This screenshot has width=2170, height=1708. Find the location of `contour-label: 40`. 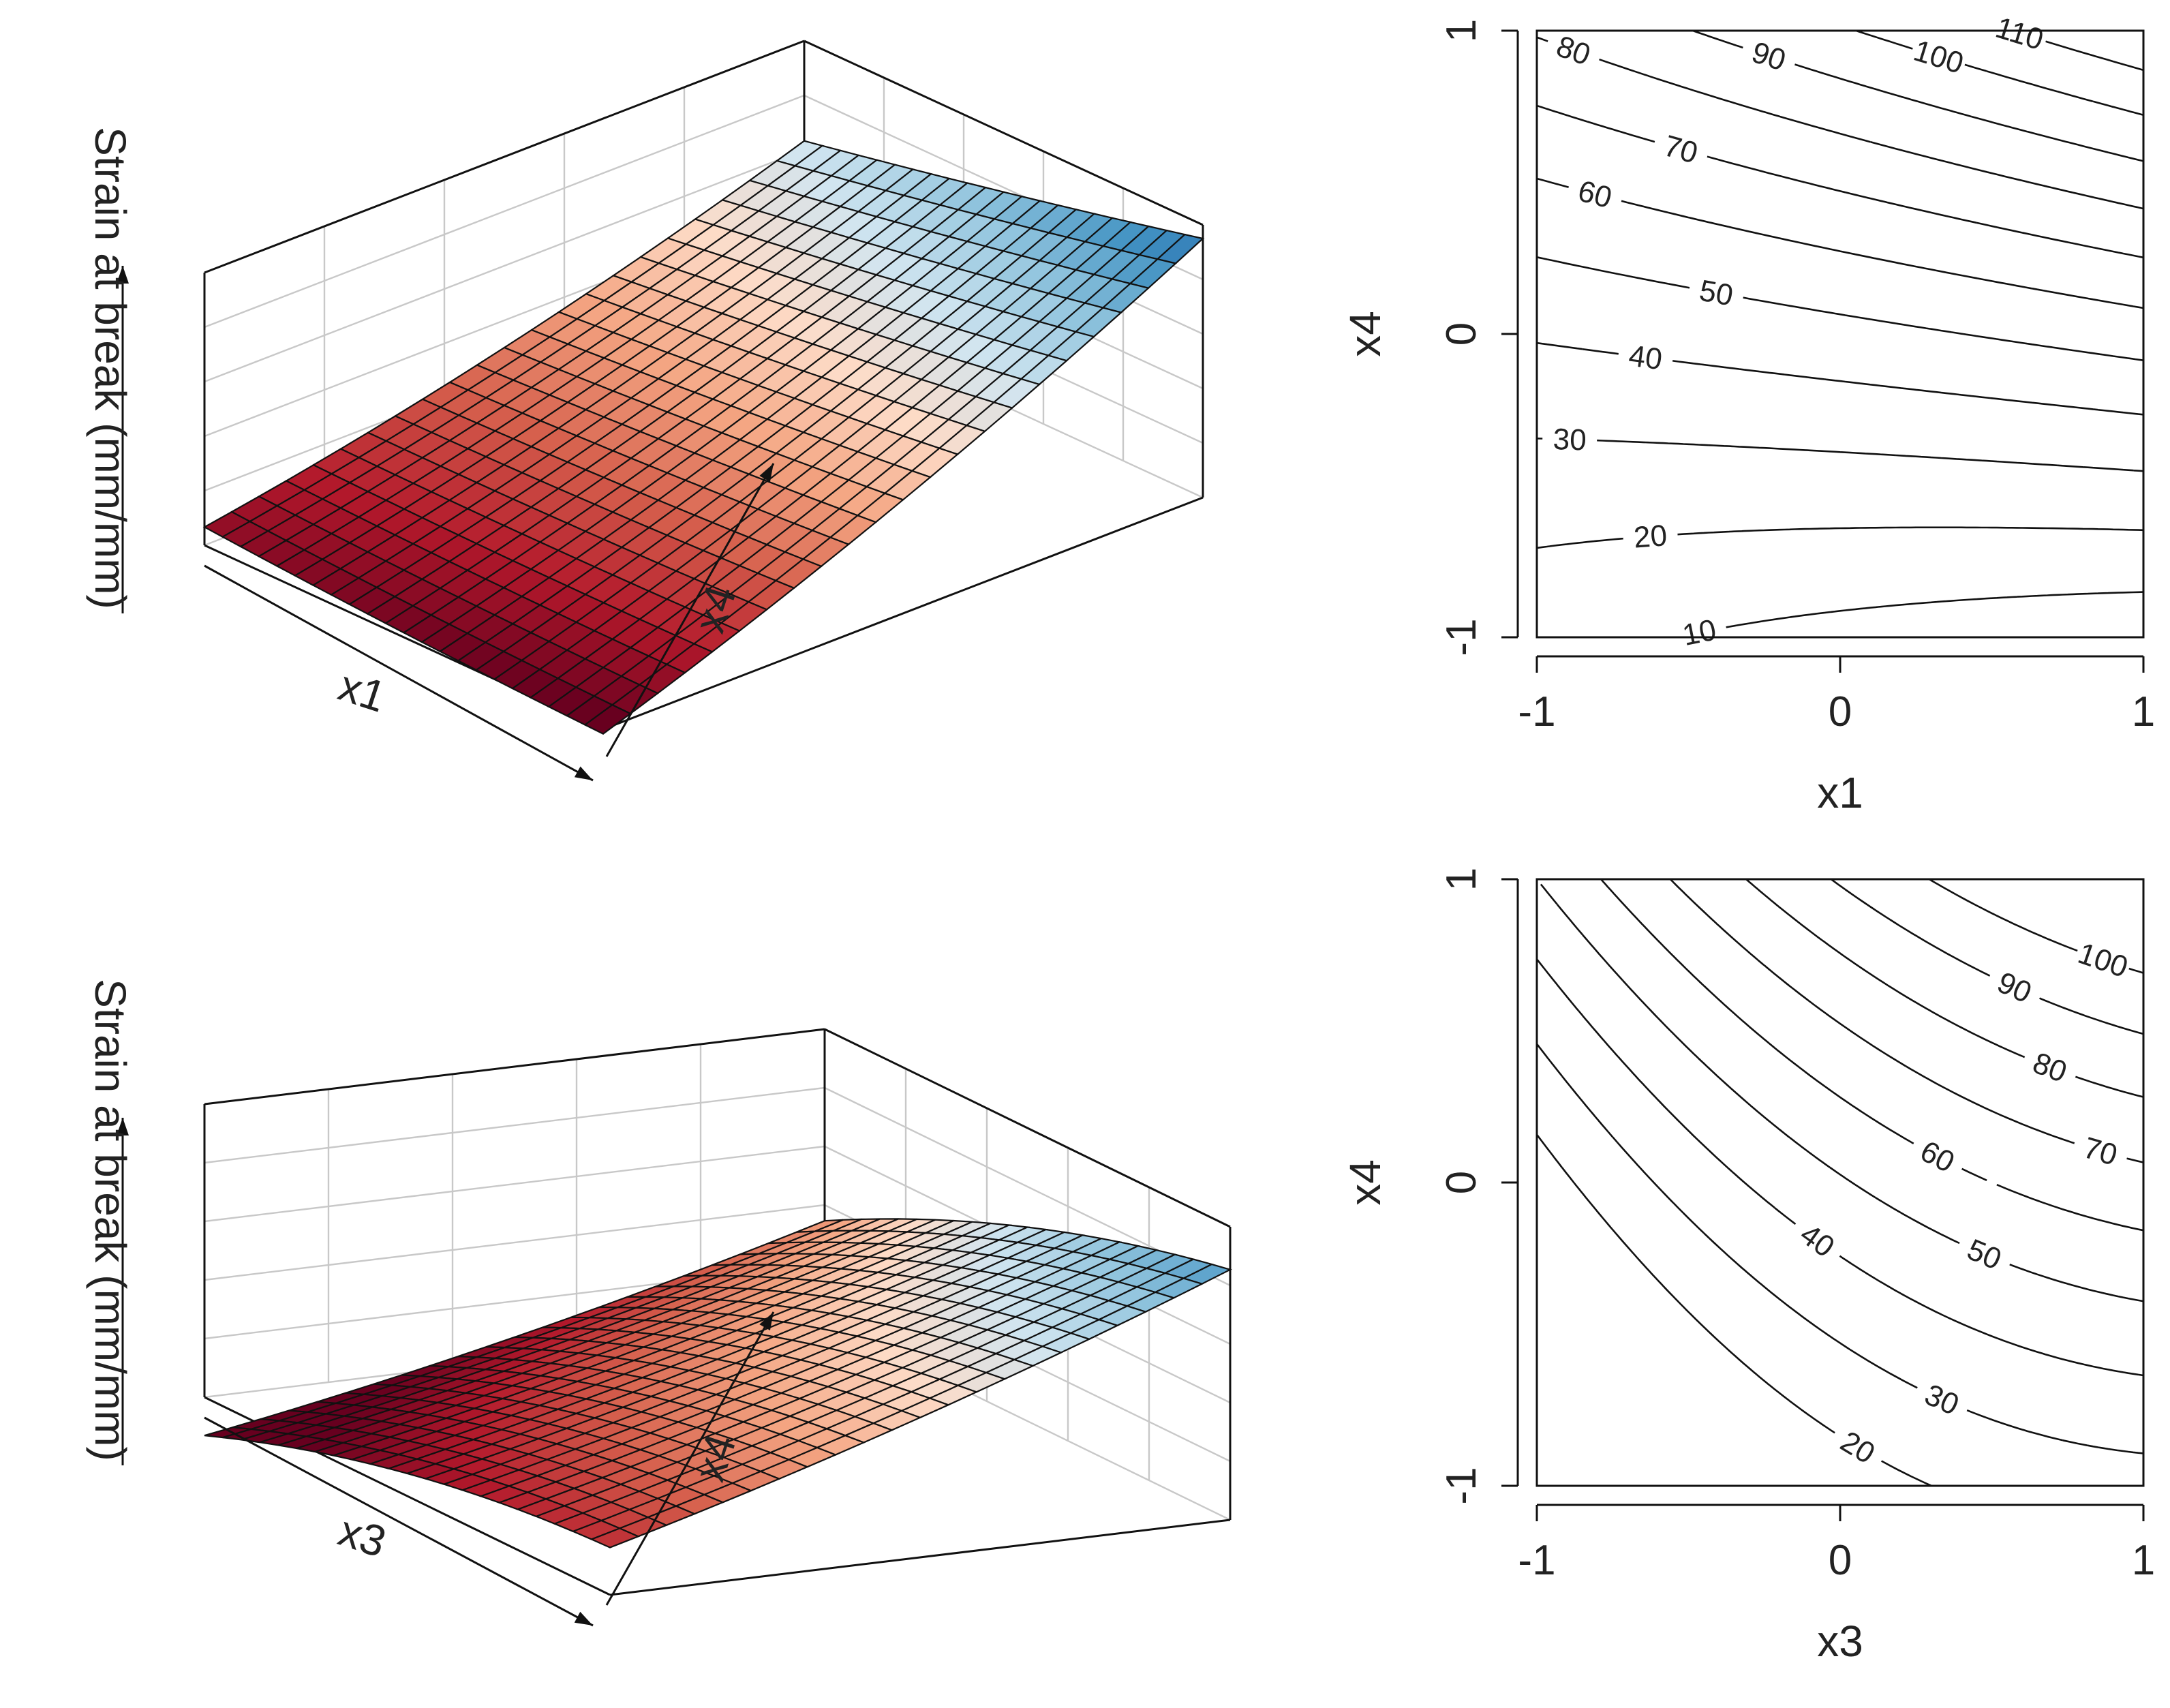

contour-label: 40 is located at coordinates (1645, 357).